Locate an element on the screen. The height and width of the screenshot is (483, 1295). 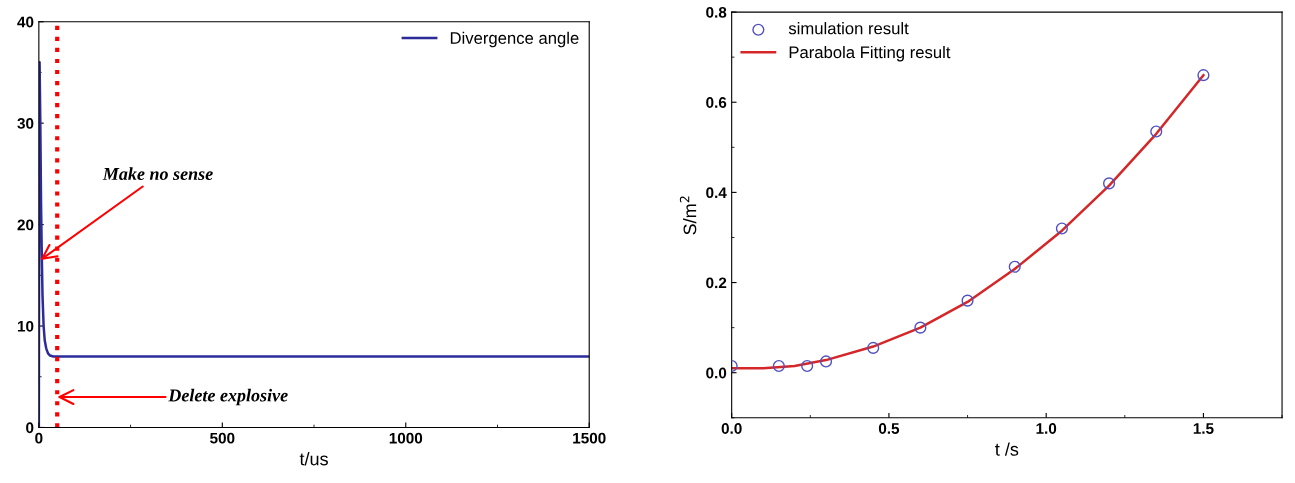
x-tick-label: 1000 is located at coordinates (406, 438).